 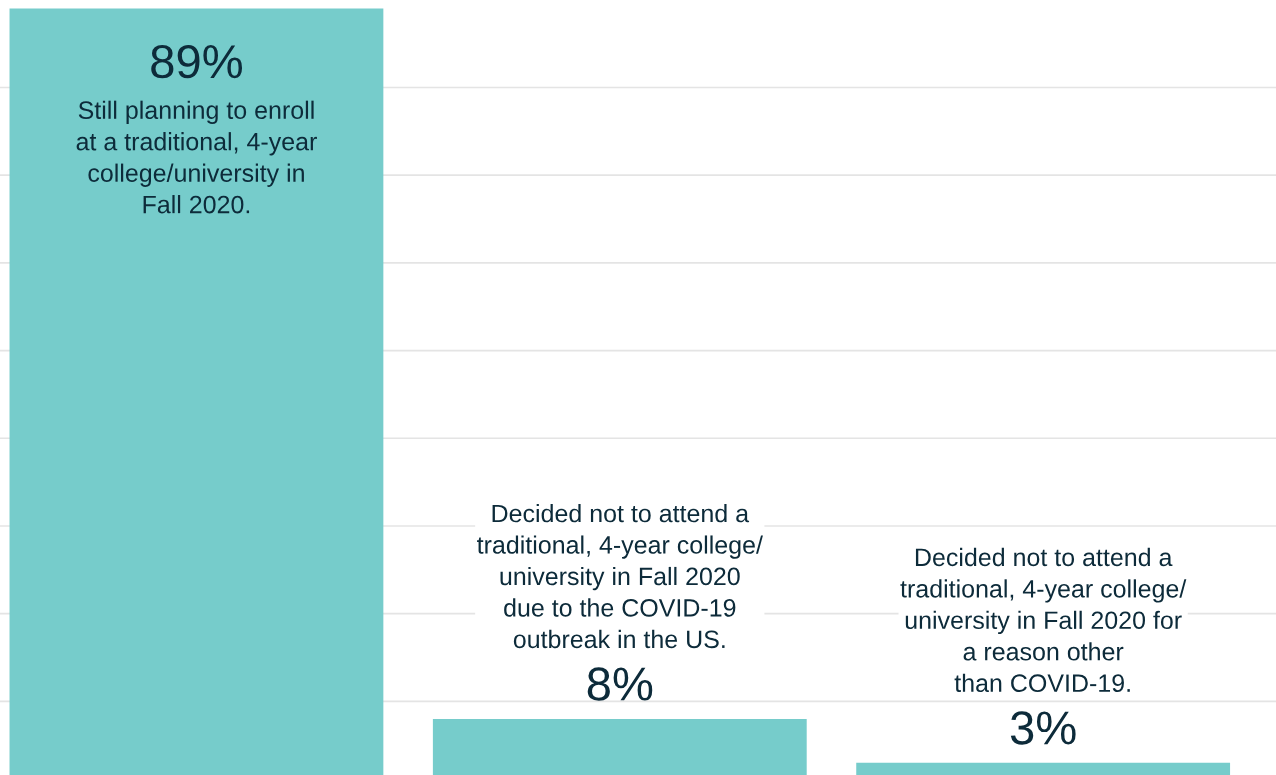 I want to click on x-tick-label: Decided not to attend a traditional, 4-year college/ university in Fall 2020 for a reason other than COVID-19., so click(x=1043, y=620).